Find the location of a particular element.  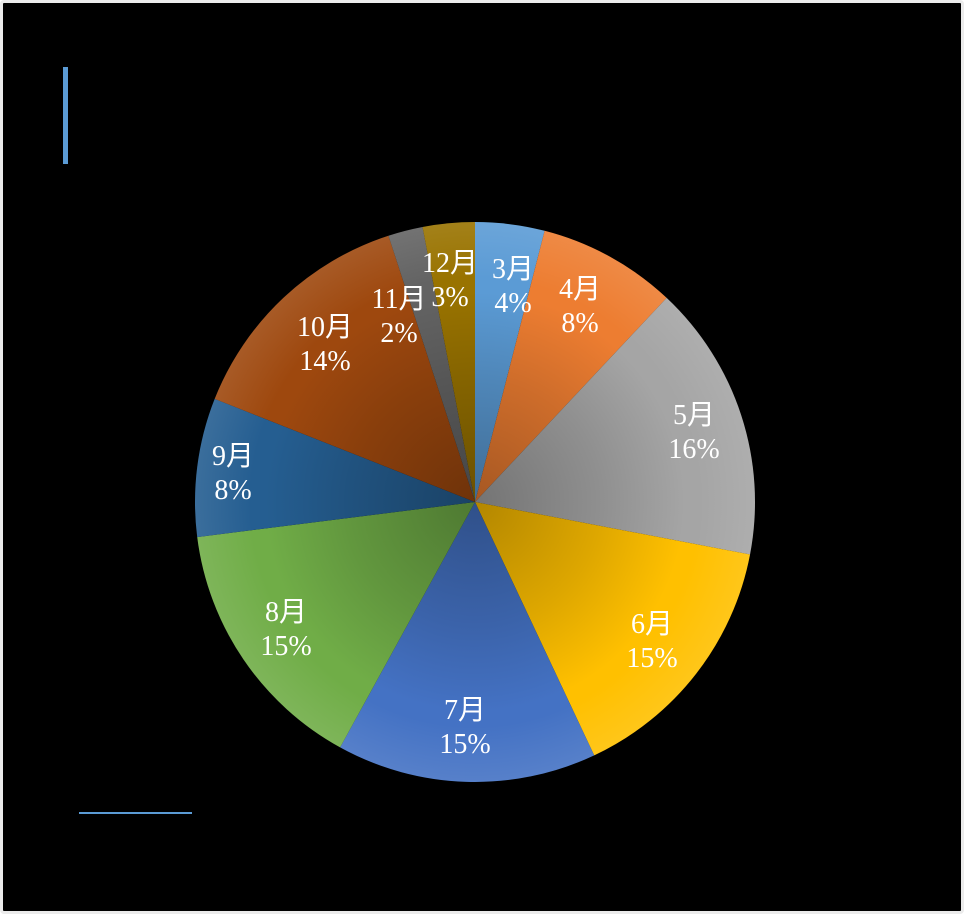

data-label-category-7: 9月 is located at coordinates (233, 456).